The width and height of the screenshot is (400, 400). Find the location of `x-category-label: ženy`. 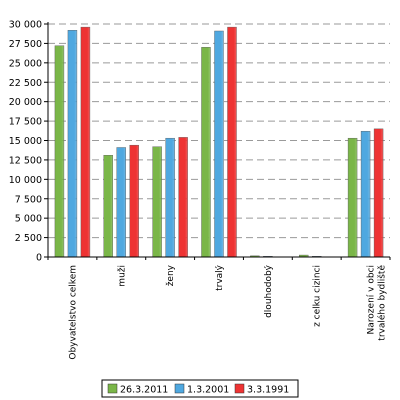

x-category-label: ženy is located at coordinates (171, 275).